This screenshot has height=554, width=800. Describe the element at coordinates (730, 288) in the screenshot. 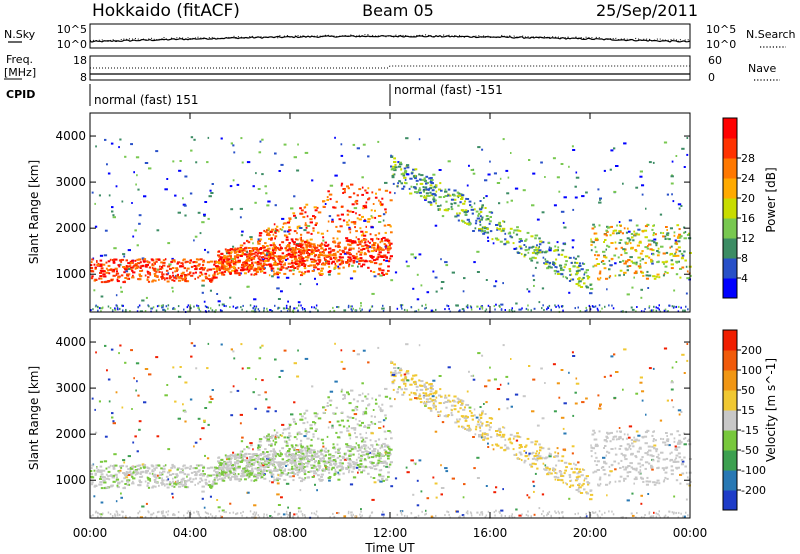

I see `colorbar-segment` at that location.